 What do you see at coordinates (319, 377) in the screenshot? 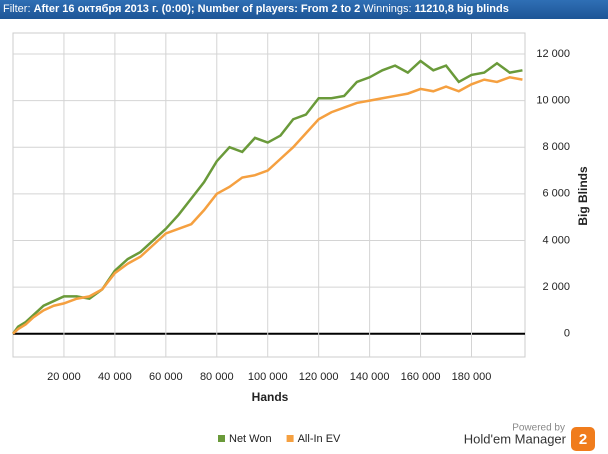
I see `x-tick-label: 120 000` at bounding box center [319, 377].